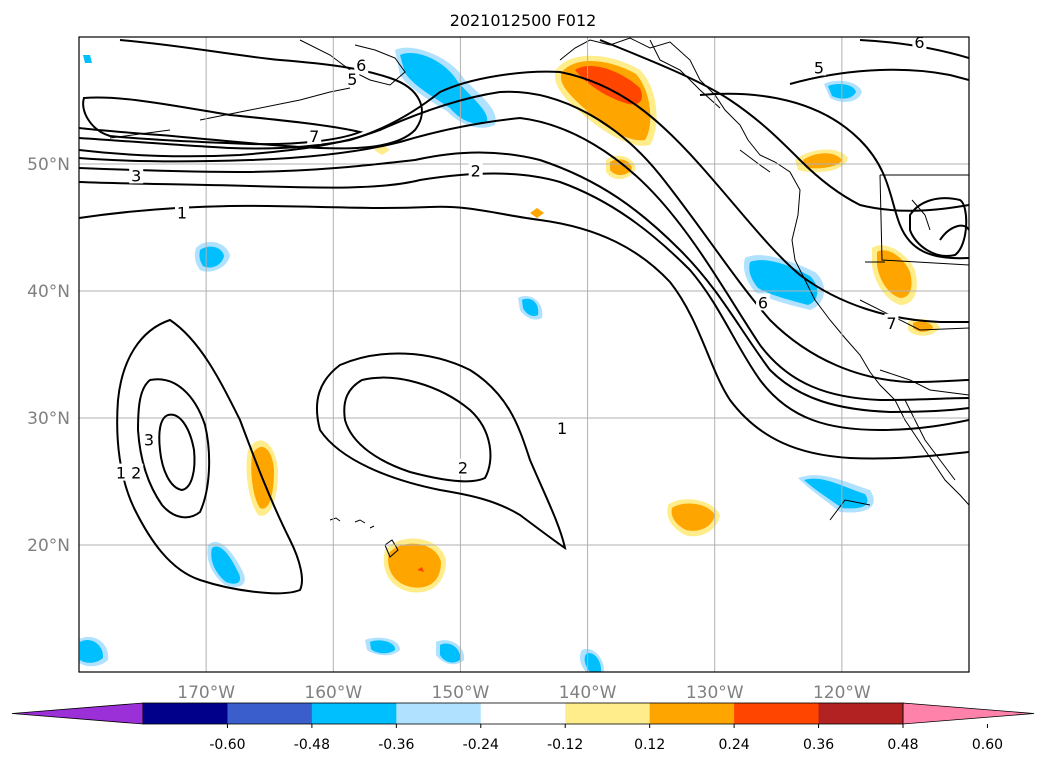 This screenshot has width=1047, height=763. What do you see at coordinates (821, 161) in the screenshot?
I see `positive-anomaly-bc` at bounding box center [821, 161].